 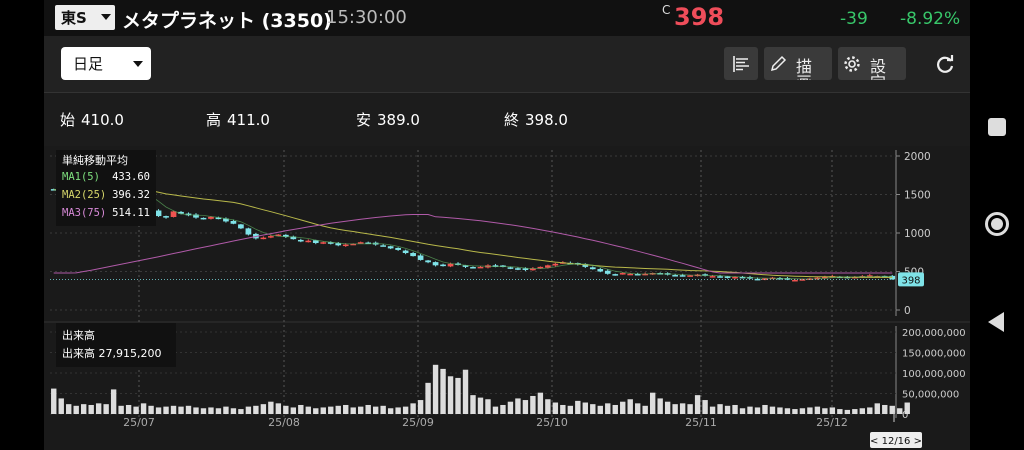 What do you see at coordinates (798, 63) in the screenshot?
I see `draw-button: 描画` at bounding box center [798, 63].